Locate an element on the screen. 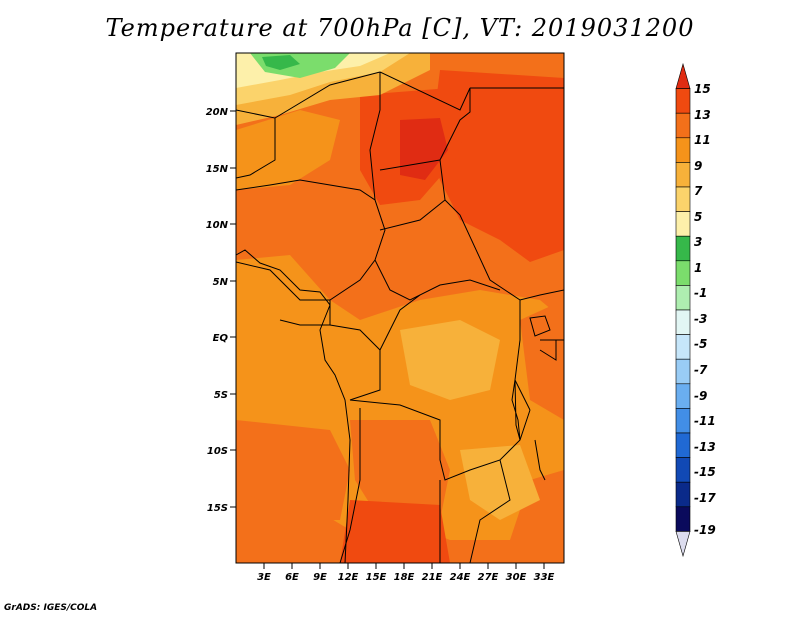 Image resolution: width=800 pixels, height=618 pixels. lat-label: 5N is located at coordinates (221, 282).